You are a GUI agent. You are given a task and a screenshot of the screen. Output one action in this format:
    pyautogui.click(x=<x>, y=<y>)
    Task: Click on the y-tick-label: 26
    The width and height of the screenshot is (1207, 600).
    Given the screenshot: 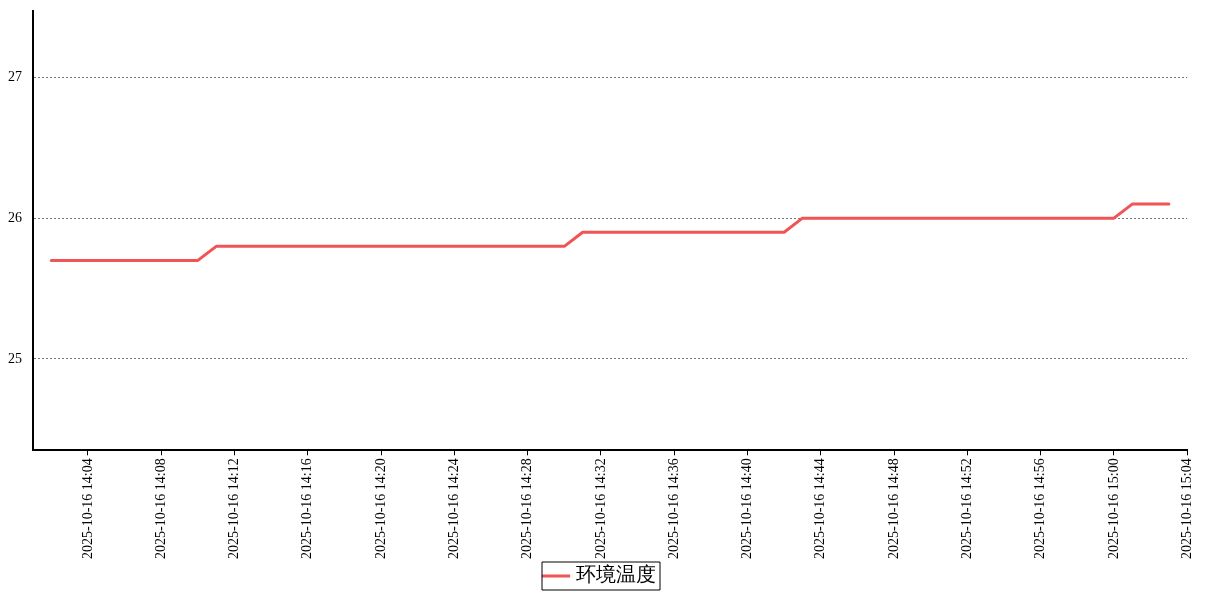 What is the action you would take?
    pyautogui.click(x=15, y=217)
    